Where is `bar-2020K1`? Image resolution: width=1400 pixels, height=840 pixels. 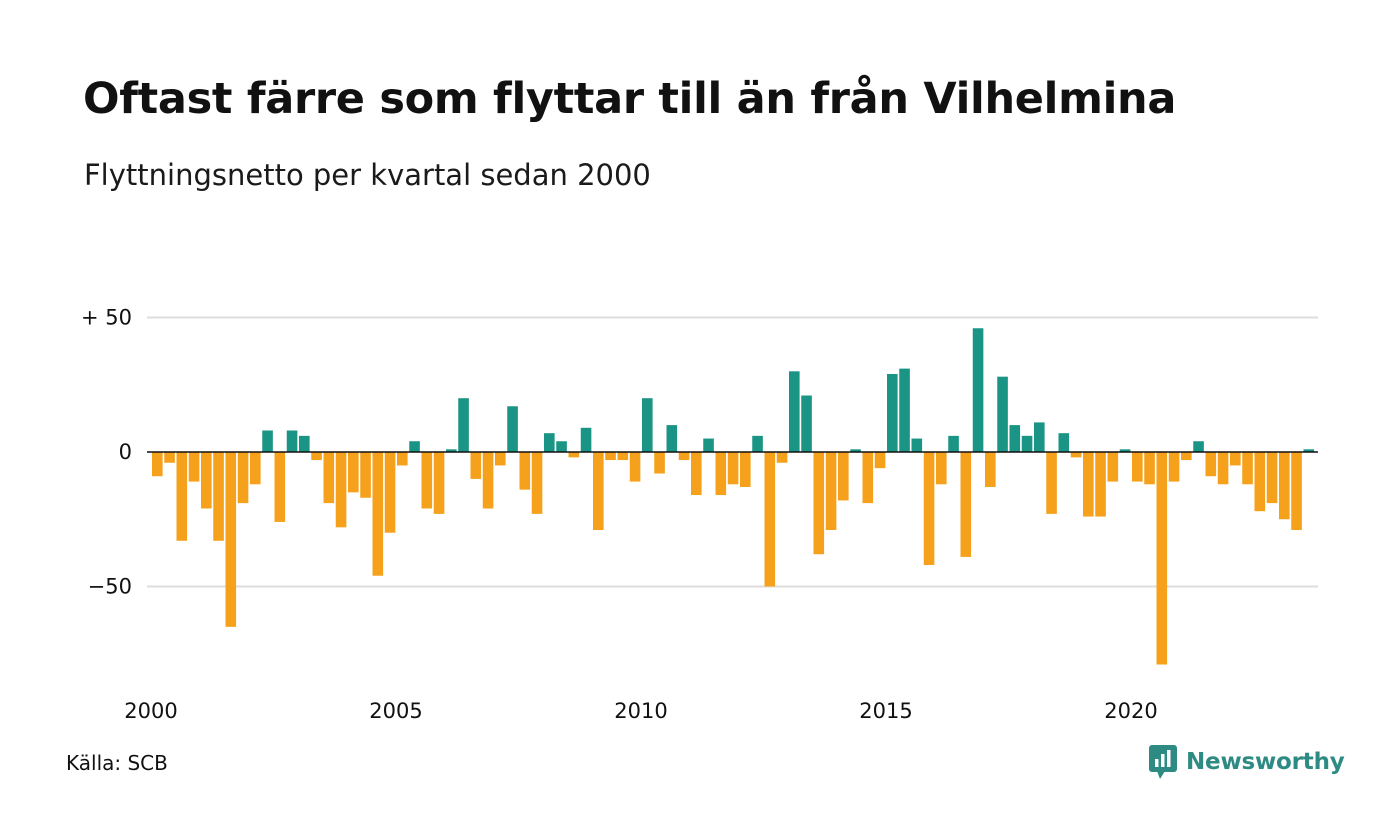
bar-2020K1 is located at coordinates (1137, 467).